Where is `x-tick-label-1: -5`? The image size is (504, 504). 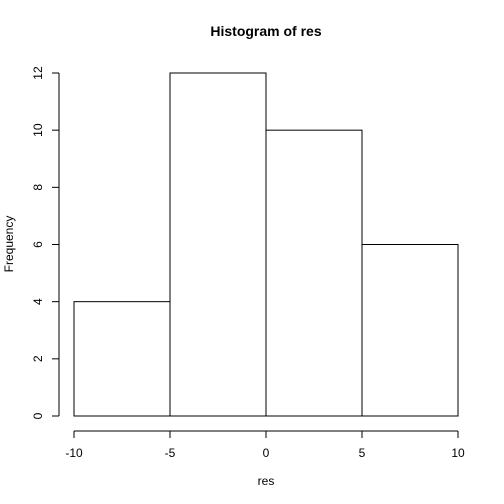
x-tick-label-1: -5 is located at coordinates (170, 453).